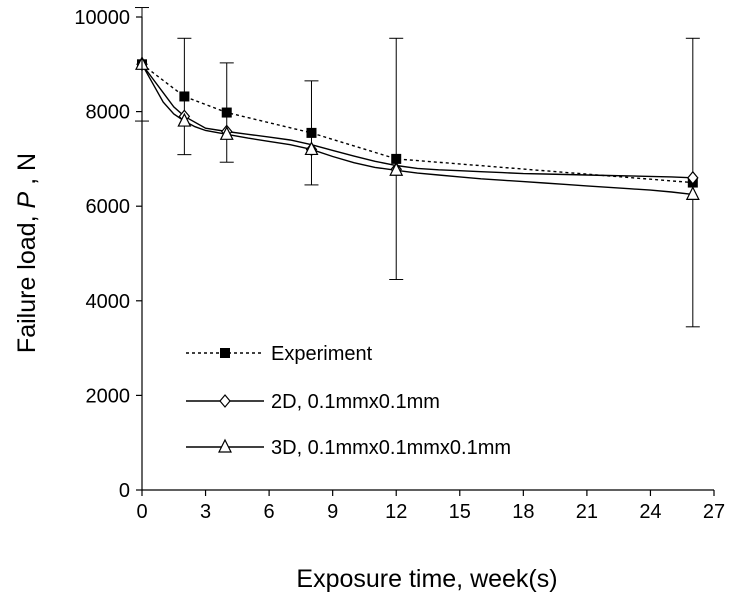  I want to click on x-tick-label: 3, so click(205, 512).